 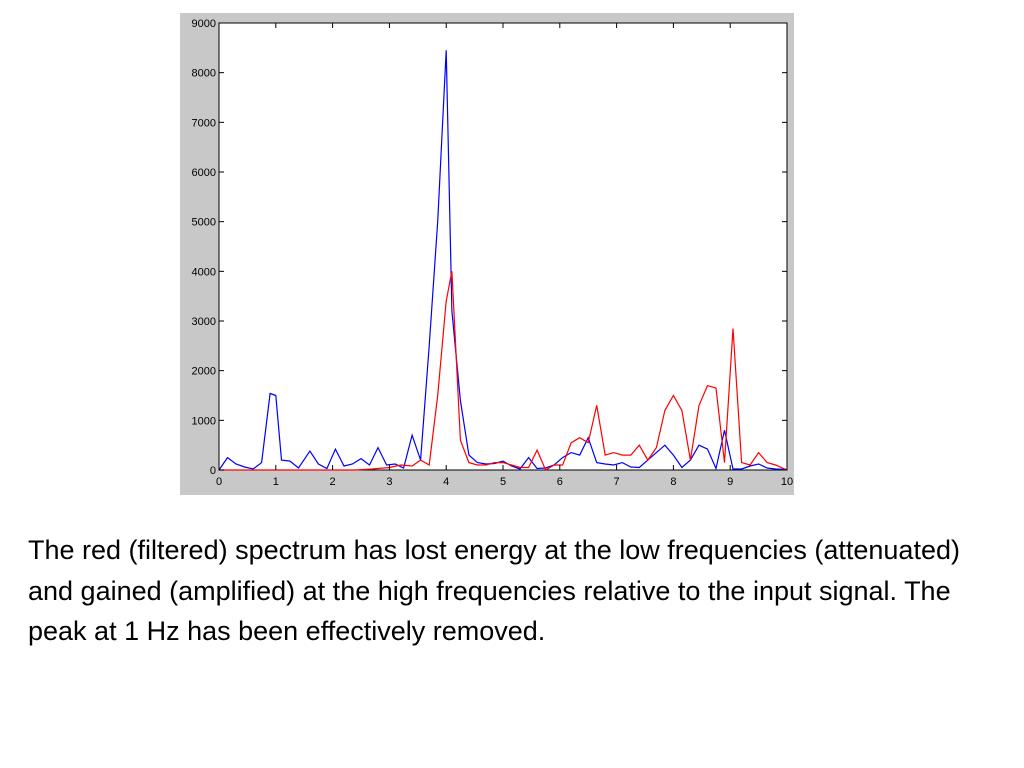 What do you see at coordinates (204, 272) in the screenshot?
I see `y-tick-label: 4000` at bounding box center [204, 272].